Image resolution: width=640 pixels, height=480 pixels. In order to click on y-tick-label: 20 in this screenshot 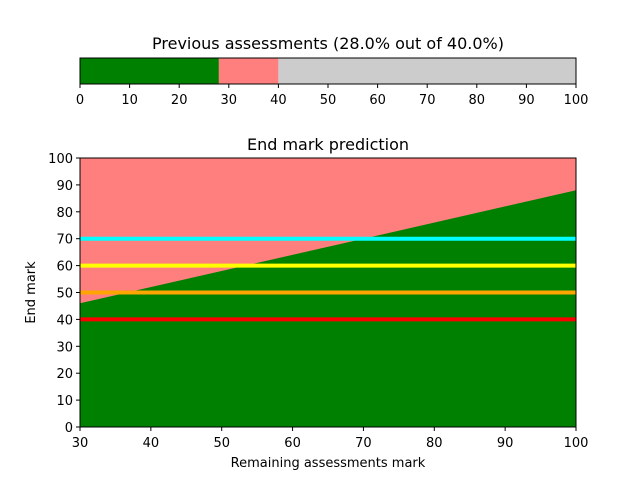, I will do `click(64, 374)`.